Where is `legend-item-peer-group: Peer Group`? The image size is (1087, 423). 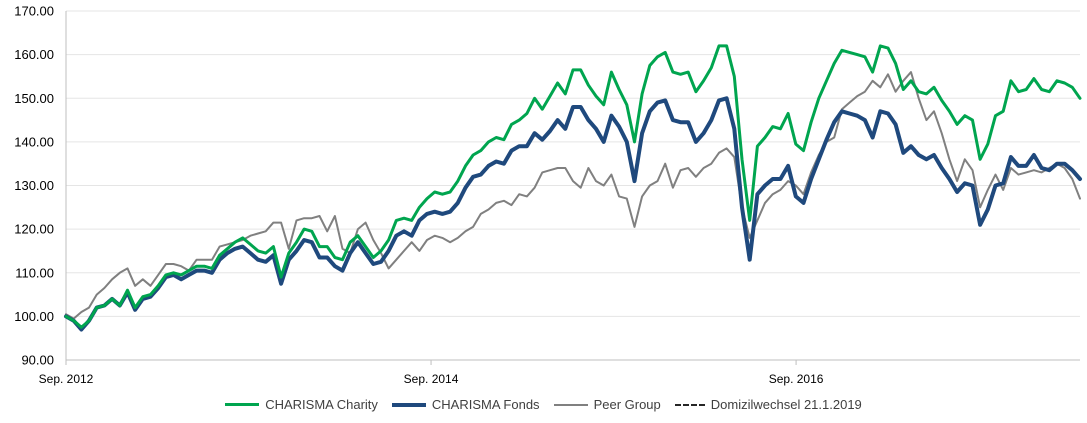 legend-item-peer-group: Peer Group is located at coordinates (607, 404).